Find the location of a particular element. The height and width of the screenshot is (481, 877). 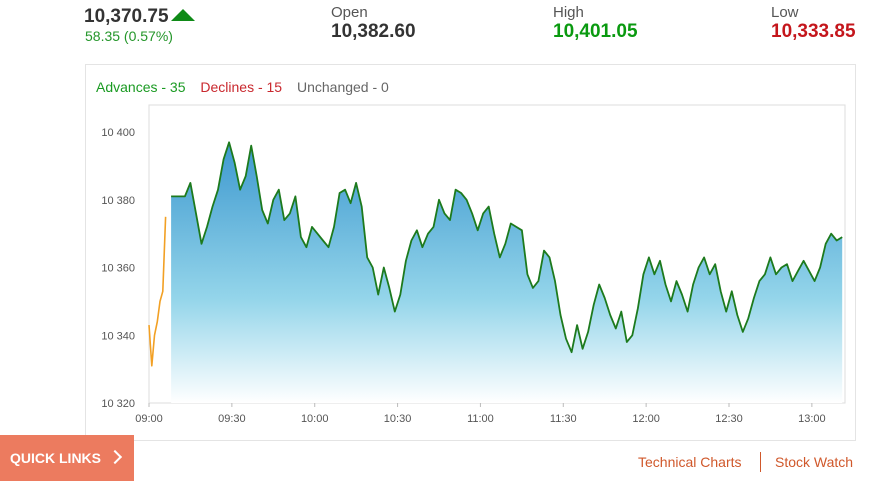

open-label: Open is located at coordinates (349, 12).